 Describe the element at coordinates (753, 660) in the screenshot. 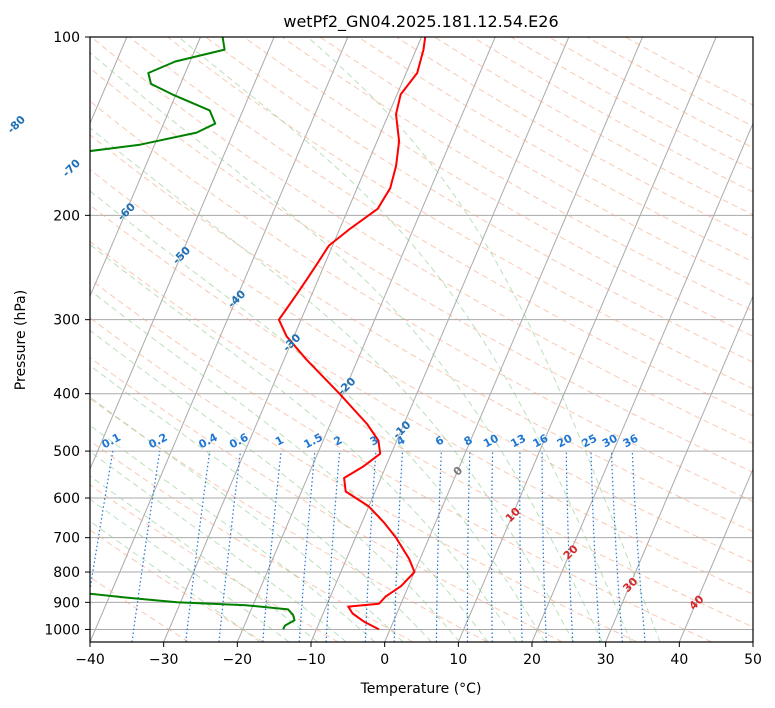

I see `x-tick-label: 50` at that location.